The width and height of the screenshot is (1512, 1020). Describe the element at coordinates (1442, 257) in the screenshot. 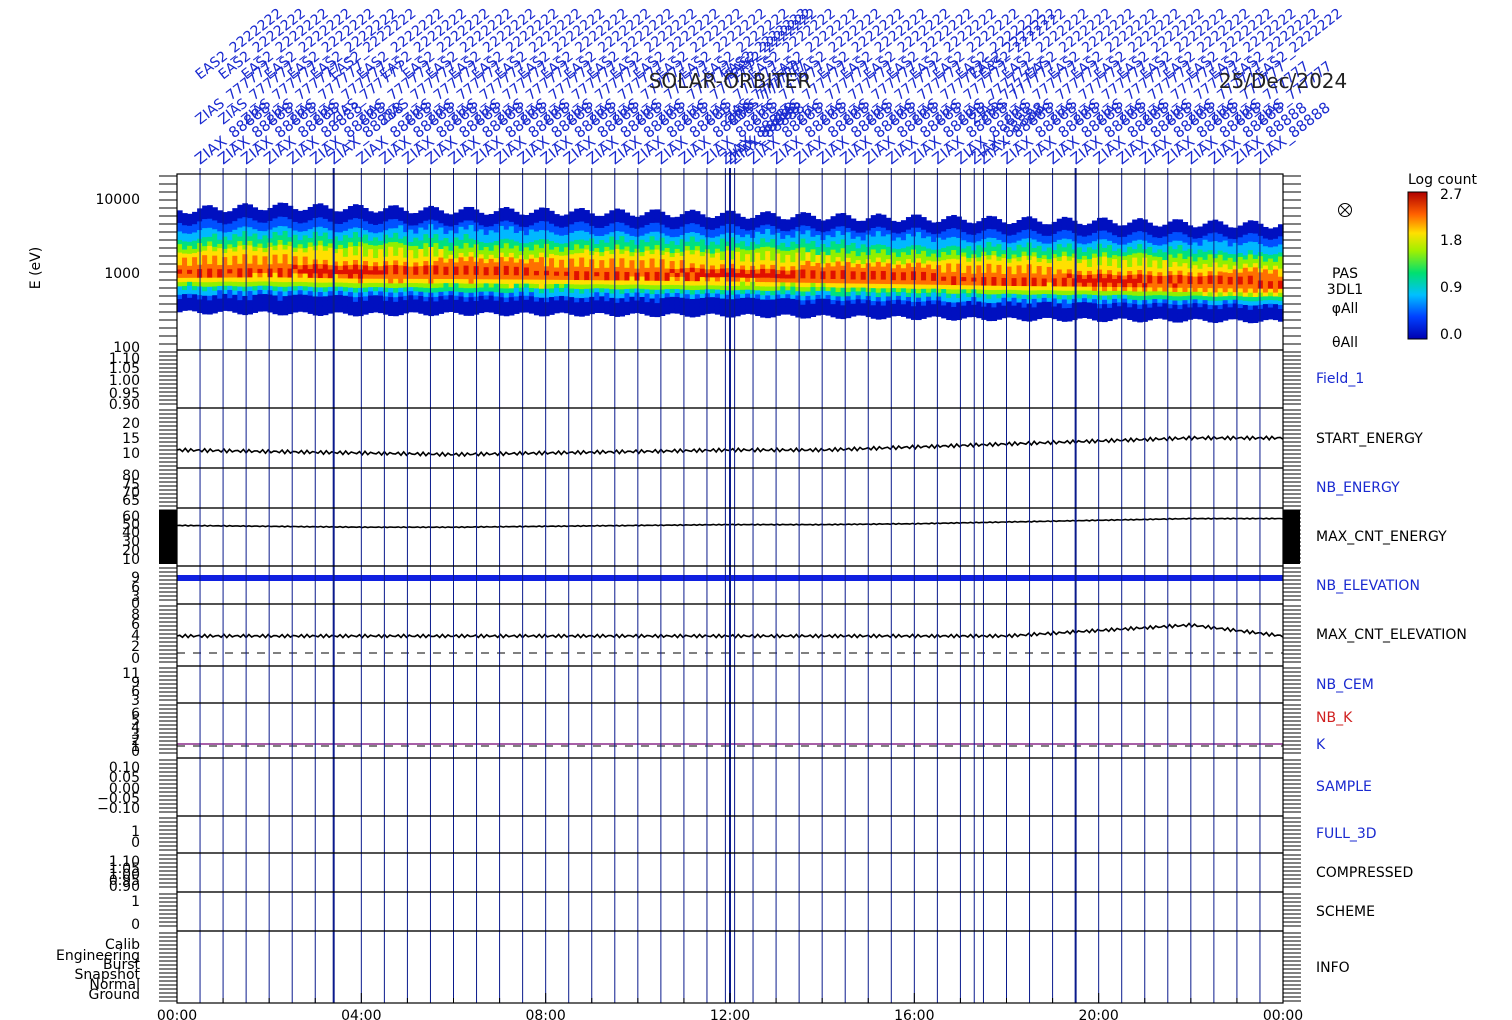

I see `colorbar: Log count 2.7 1.8 0.9 0.0` at that location.